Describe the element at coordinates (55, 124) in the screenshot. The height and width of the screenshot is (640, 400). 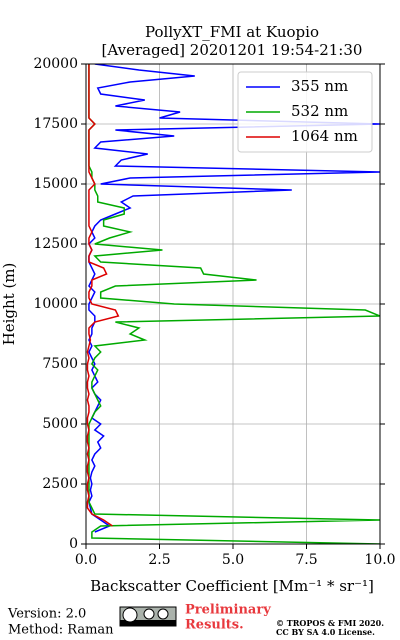
I see `y-tick-label: 17500` at that location.